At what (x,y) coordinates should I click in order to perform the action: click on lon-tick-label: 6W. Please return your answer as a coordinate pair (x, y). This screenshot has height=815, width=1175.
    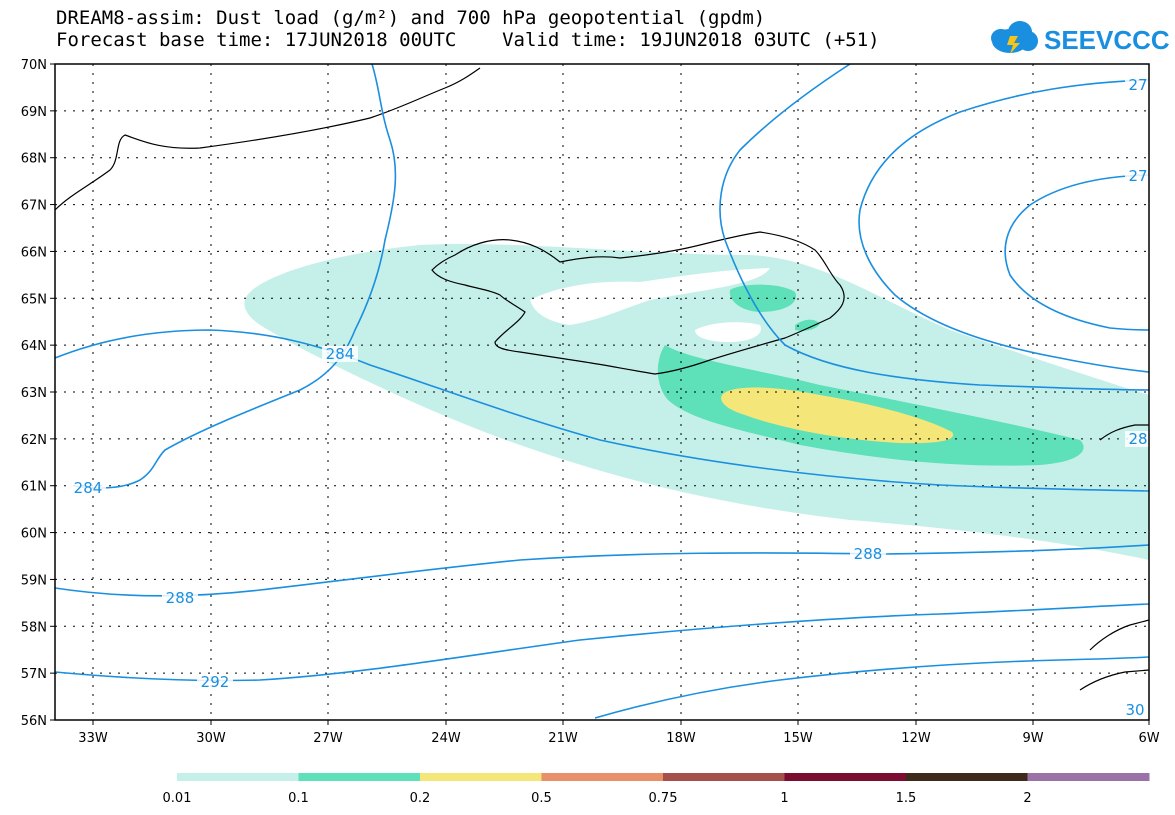
    Looking at the image, I should click on (1148, 738).